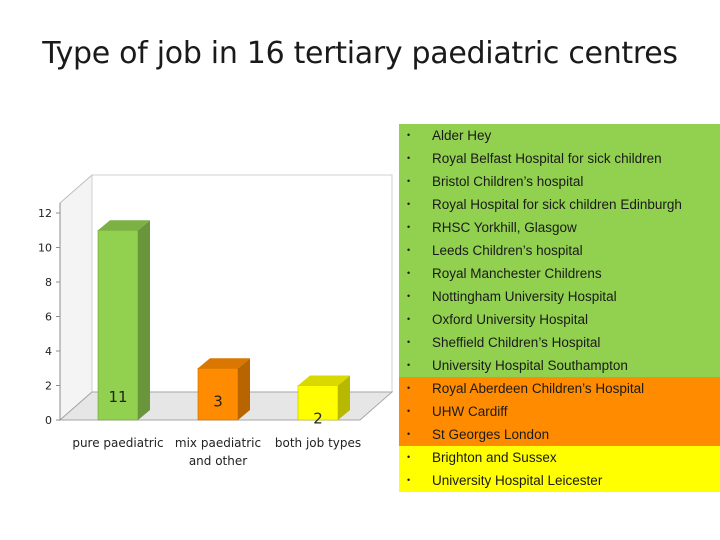 This screenshot has width=720, height=540. I want to click on legend-item-label: Royal Belfast Hospital for sick children, so click(547, 158).